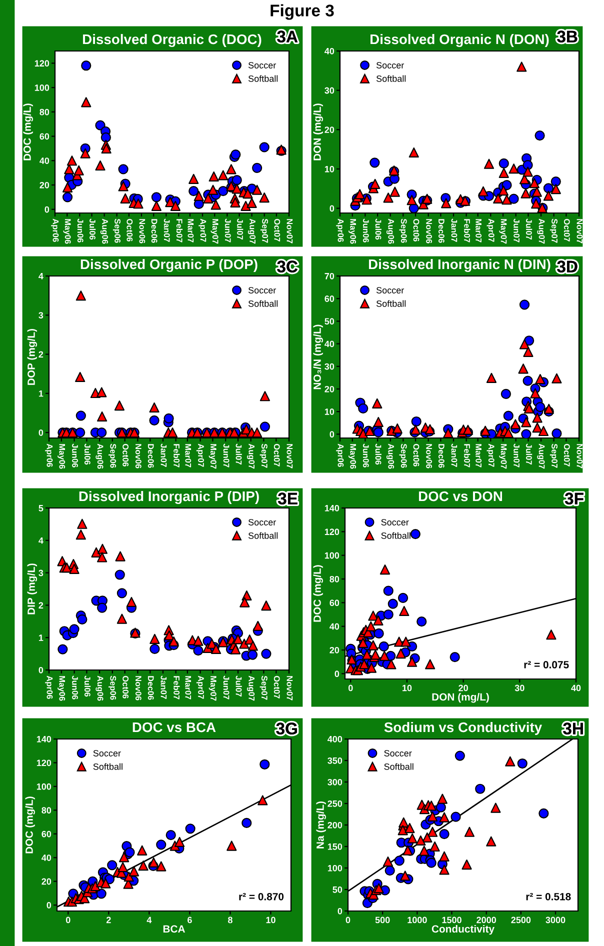  Describe the element at coordinates (271, 920) in the screenshot. I see `x-tick-label: 10` at that location.